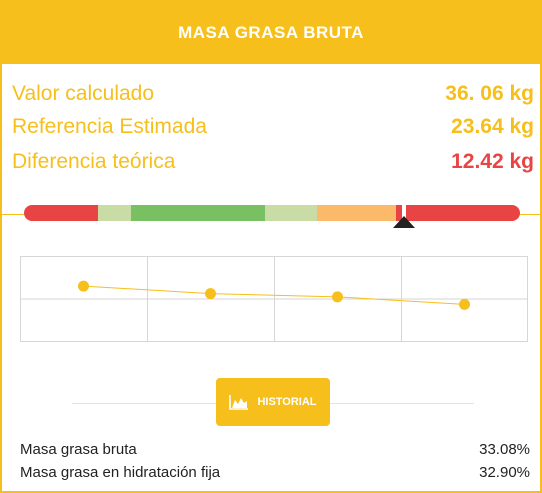 This screenshot has height=493, width=542. I want to click on summary-hydration-label: Masa grasa en hidratación fija, so click(120, 472).